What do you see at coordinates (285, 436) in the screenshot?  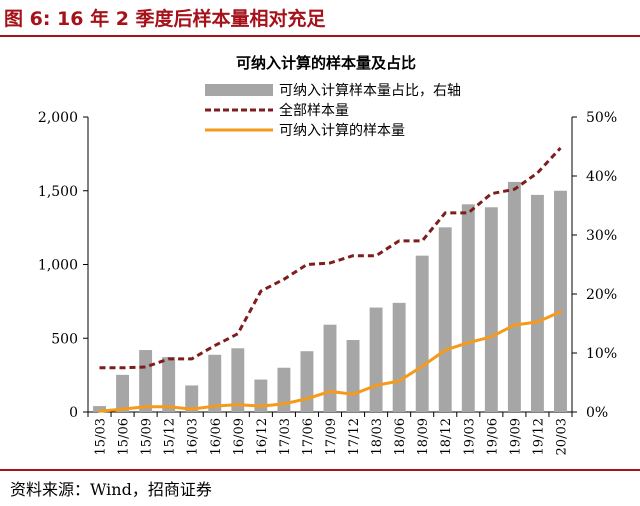 I see `x-tick-label: 17/03` at bounding box center [285, 436].